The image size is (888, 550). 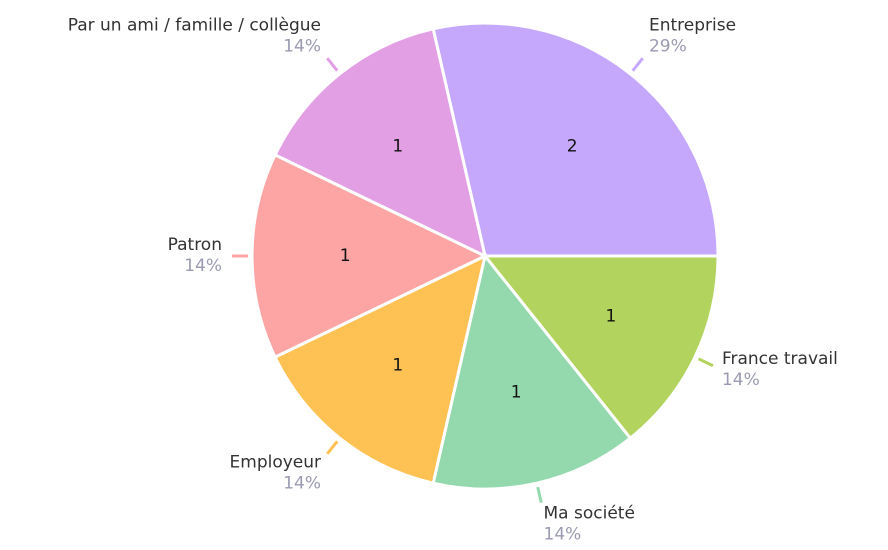 I want to click on slice-name: Ma société, so click(x=589, y=513).